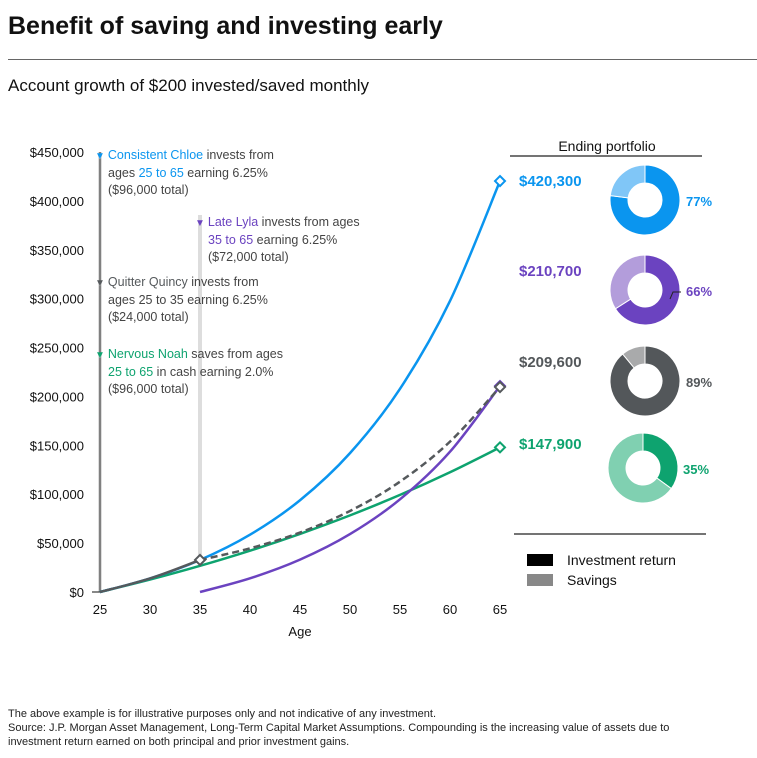 The width and height of the screenshot is (757, 758). What do you see at coordinates (699, 201) in the screenshot?
I see `percent-label: 77%` at bounding box center [699, 201].